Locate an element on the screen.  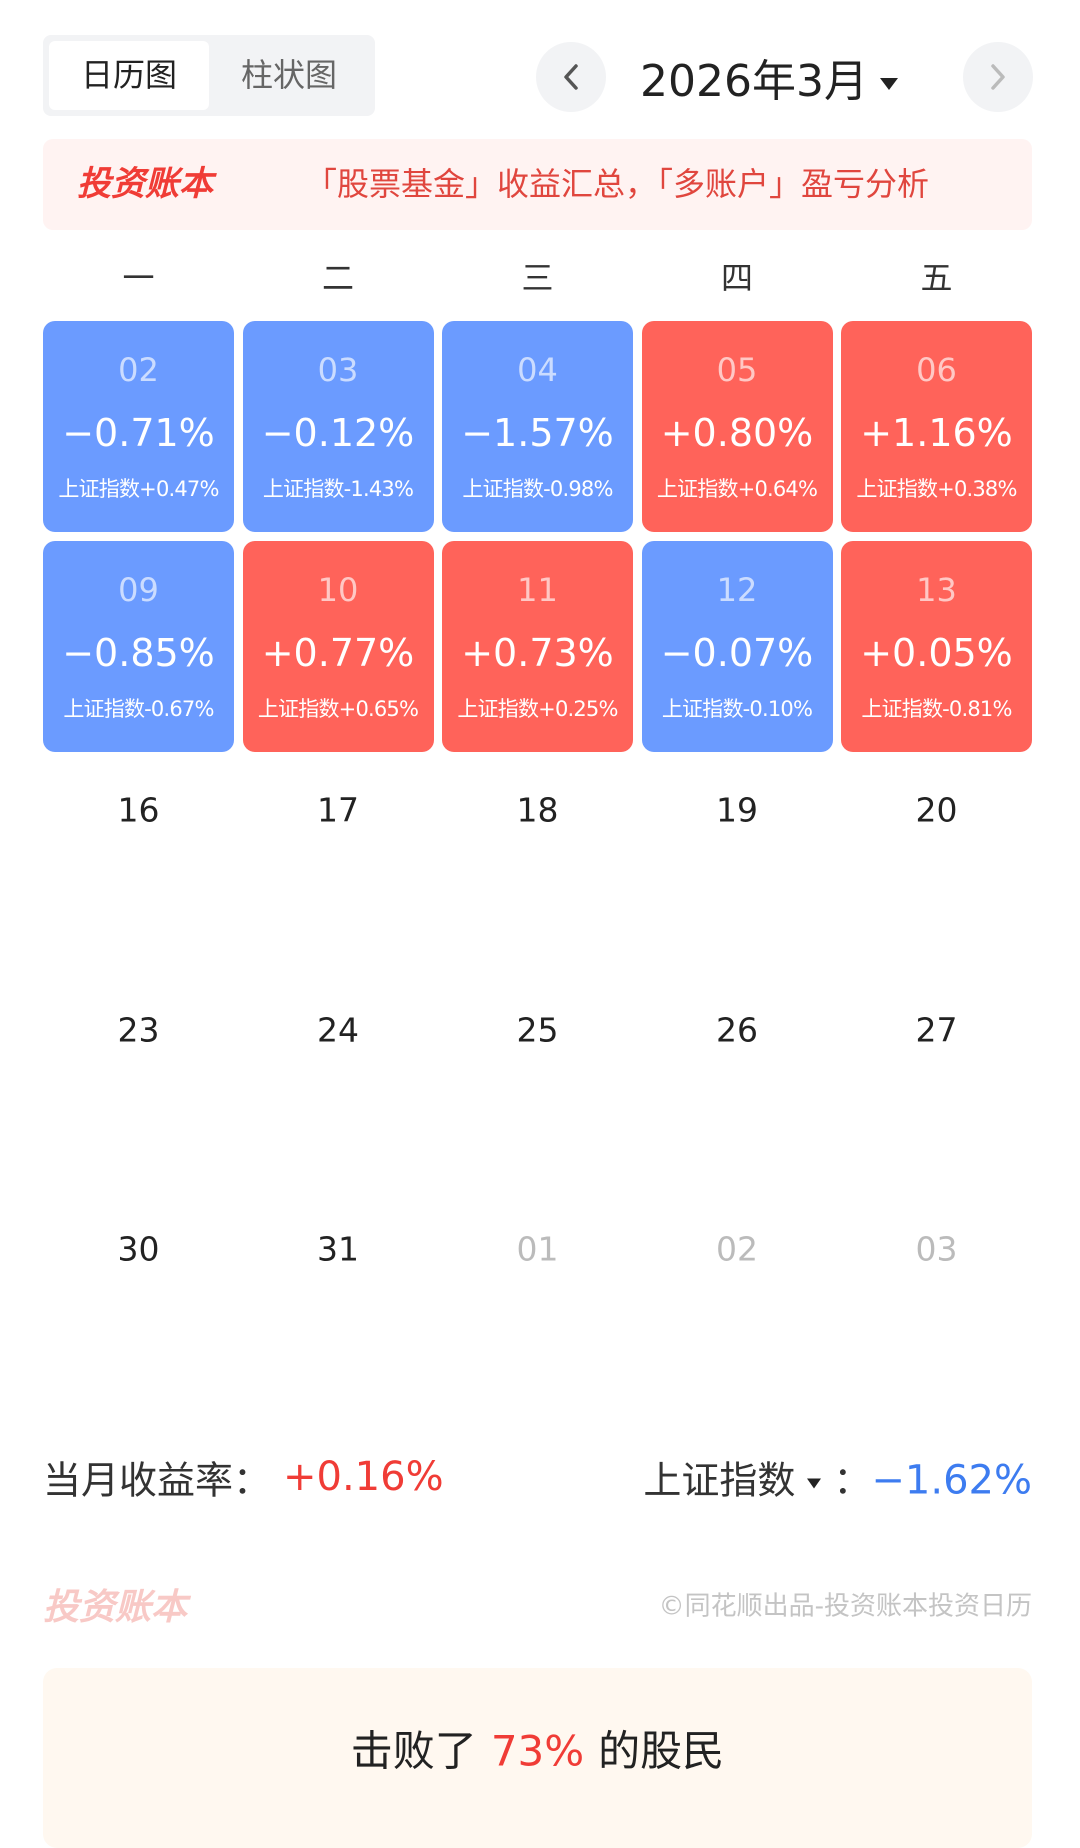
index-return: 上证指数-1.43% is located at coordinates (338, 489).